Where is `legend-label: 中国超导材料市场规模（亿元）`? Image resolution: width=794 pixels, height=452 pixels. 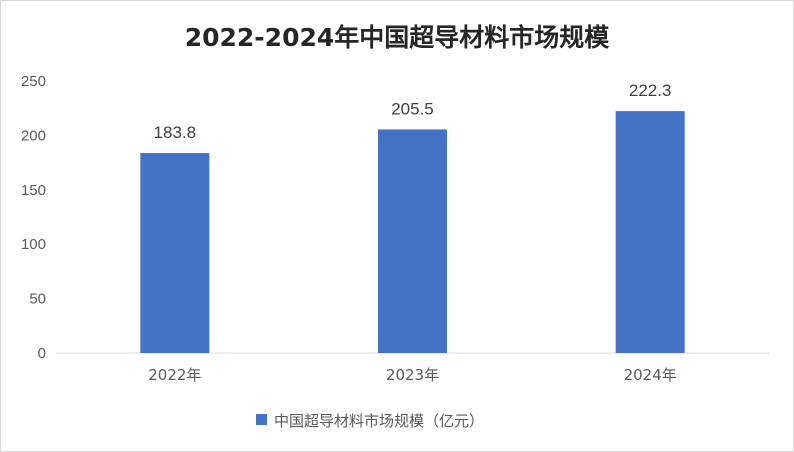
legend-label: 中国超导材料市场规模（亿元） is located at coordinates (379, 421).